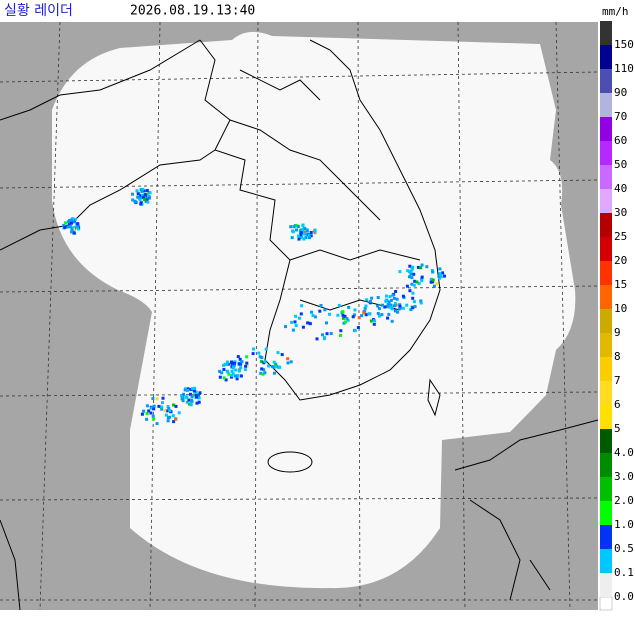 The image size is (635, 620). Describe the element at coordinates (620, 164) in the screenshot. I see `legend-label: 50` at that location.